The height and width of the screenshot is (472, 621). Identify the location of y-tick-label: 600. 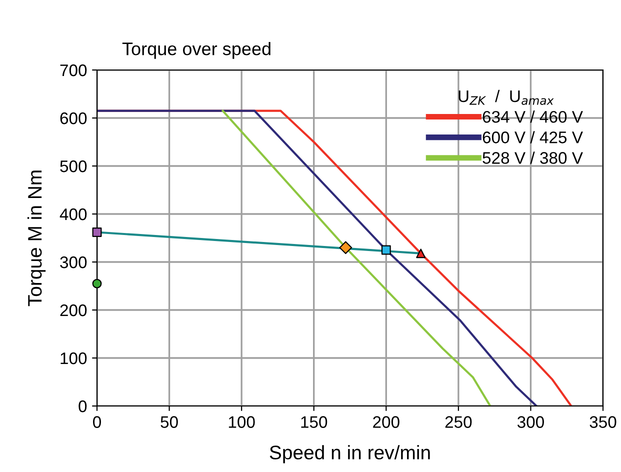
(73, 118).